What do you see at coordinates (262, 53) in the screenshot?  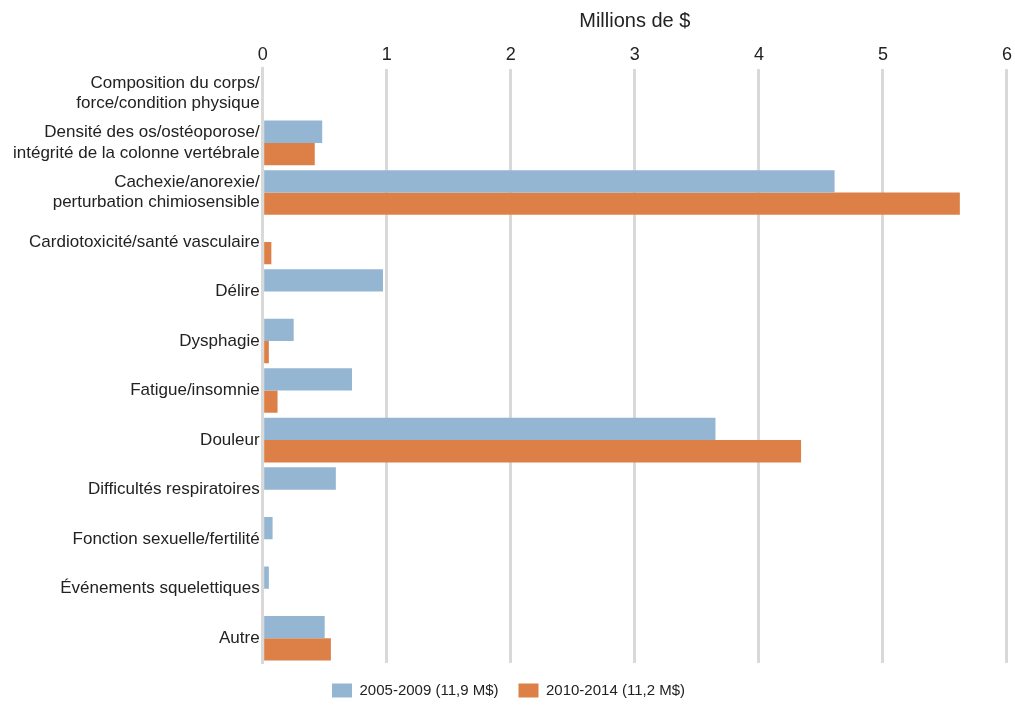 I see `x-tick-label: 0` at bounding box center [262, 53].